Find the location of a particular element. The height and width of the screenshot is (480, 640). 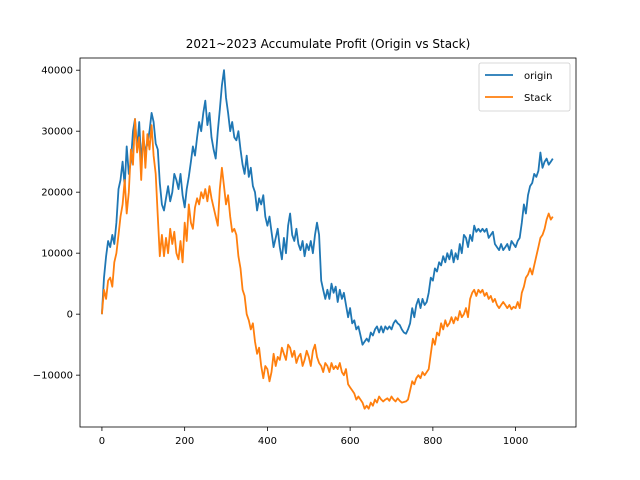

y-tick-label: 0 is located at coordinates (70, 315).